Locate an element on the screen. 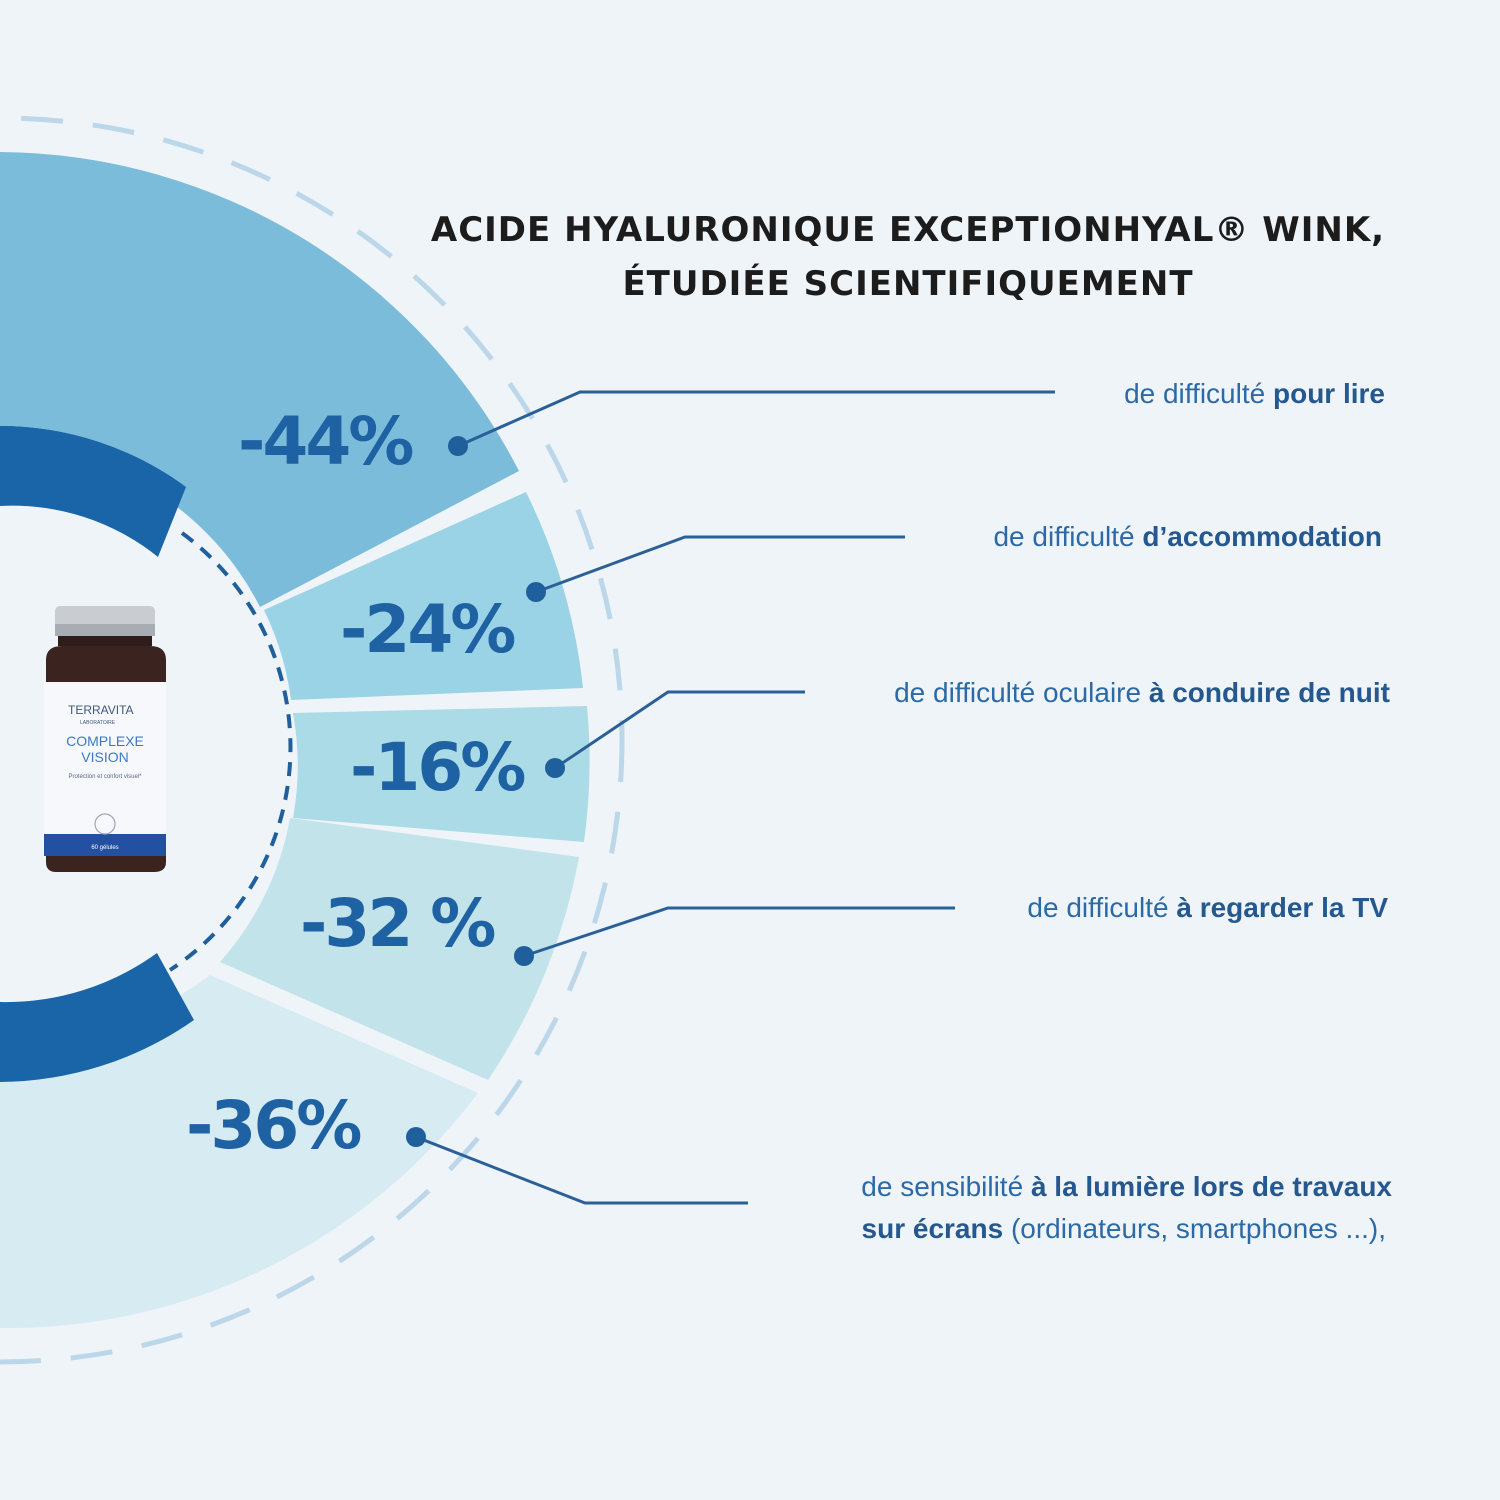 Image resolution: width=1500 pixels, height=1500 pixels. inner-arc-bottom-band is located at coordinates (97, 1017).